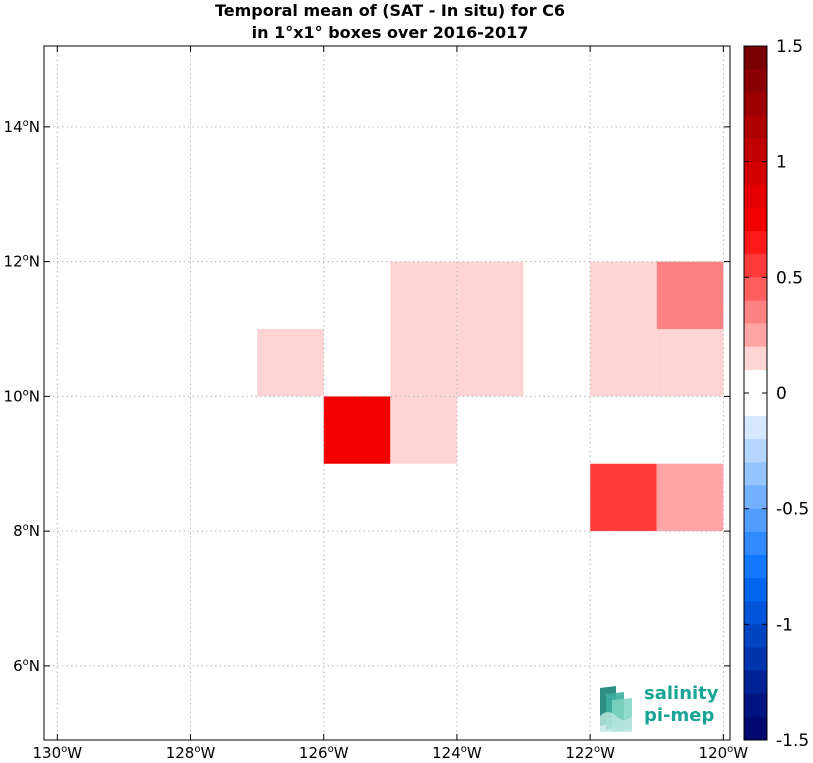 The width and height of the screenshot is (813, 763). Describe the element at coordinates (781, 394) in the screenshot. I see `colorbar-tick-label-3: 0` at that location.